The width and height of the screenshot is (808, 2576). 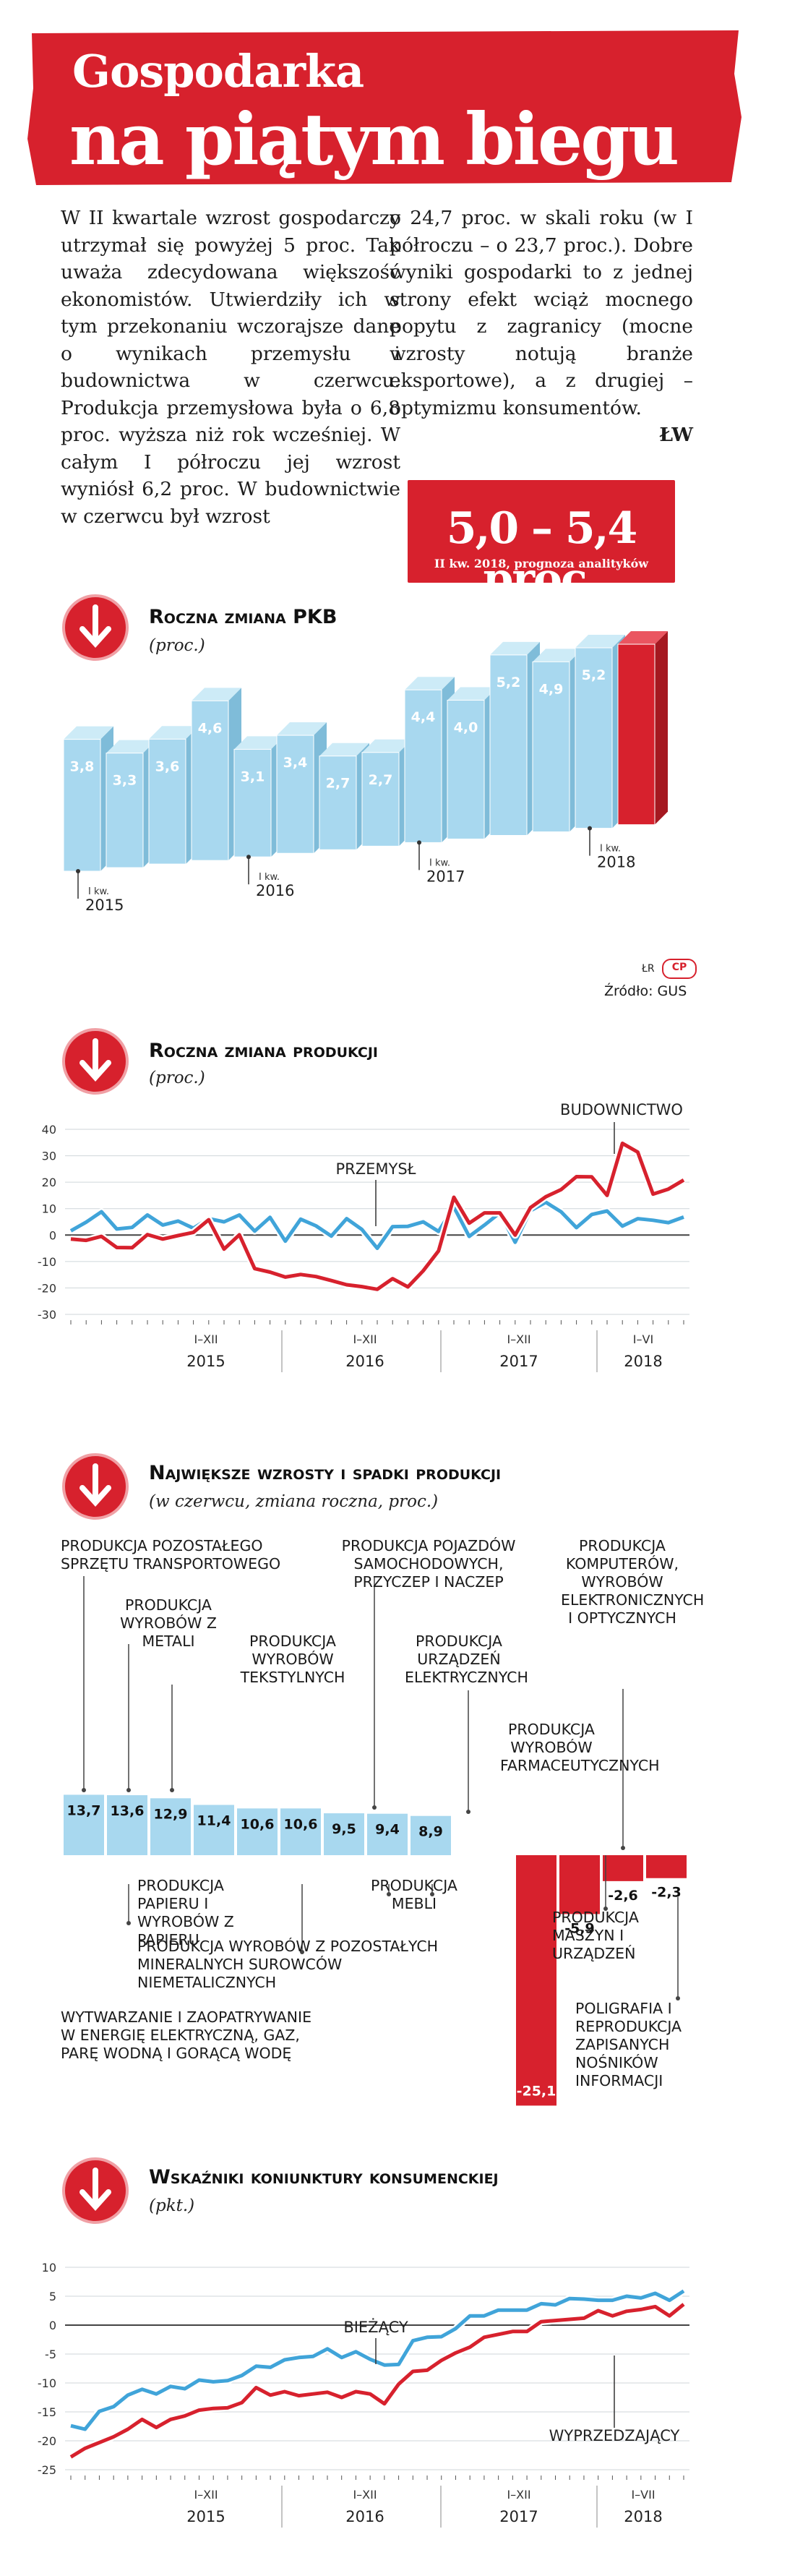 What do you see at coordinates (210, 728) in the screenshot?
I see `pkb-value-label: 4,6` at bounding box center [210, 728].